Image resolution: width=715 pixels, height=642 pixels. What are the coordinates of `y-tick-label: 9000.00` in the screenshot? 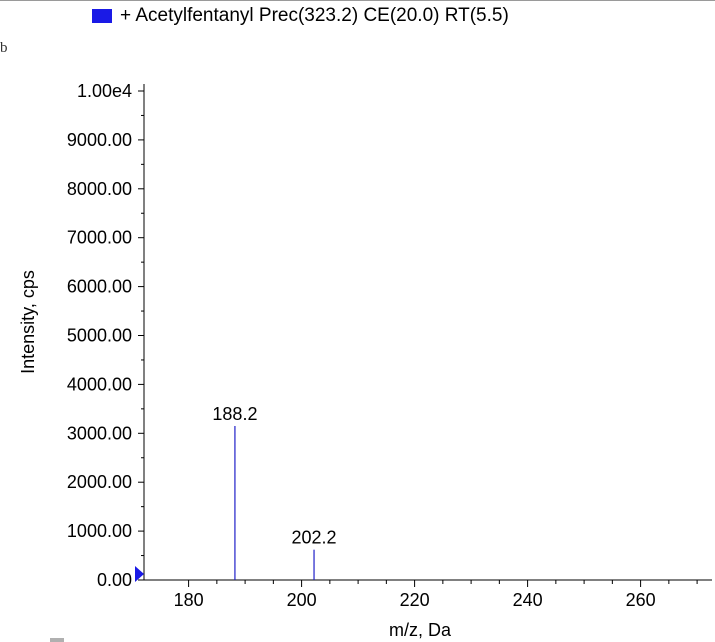 It's located at (99, 140).